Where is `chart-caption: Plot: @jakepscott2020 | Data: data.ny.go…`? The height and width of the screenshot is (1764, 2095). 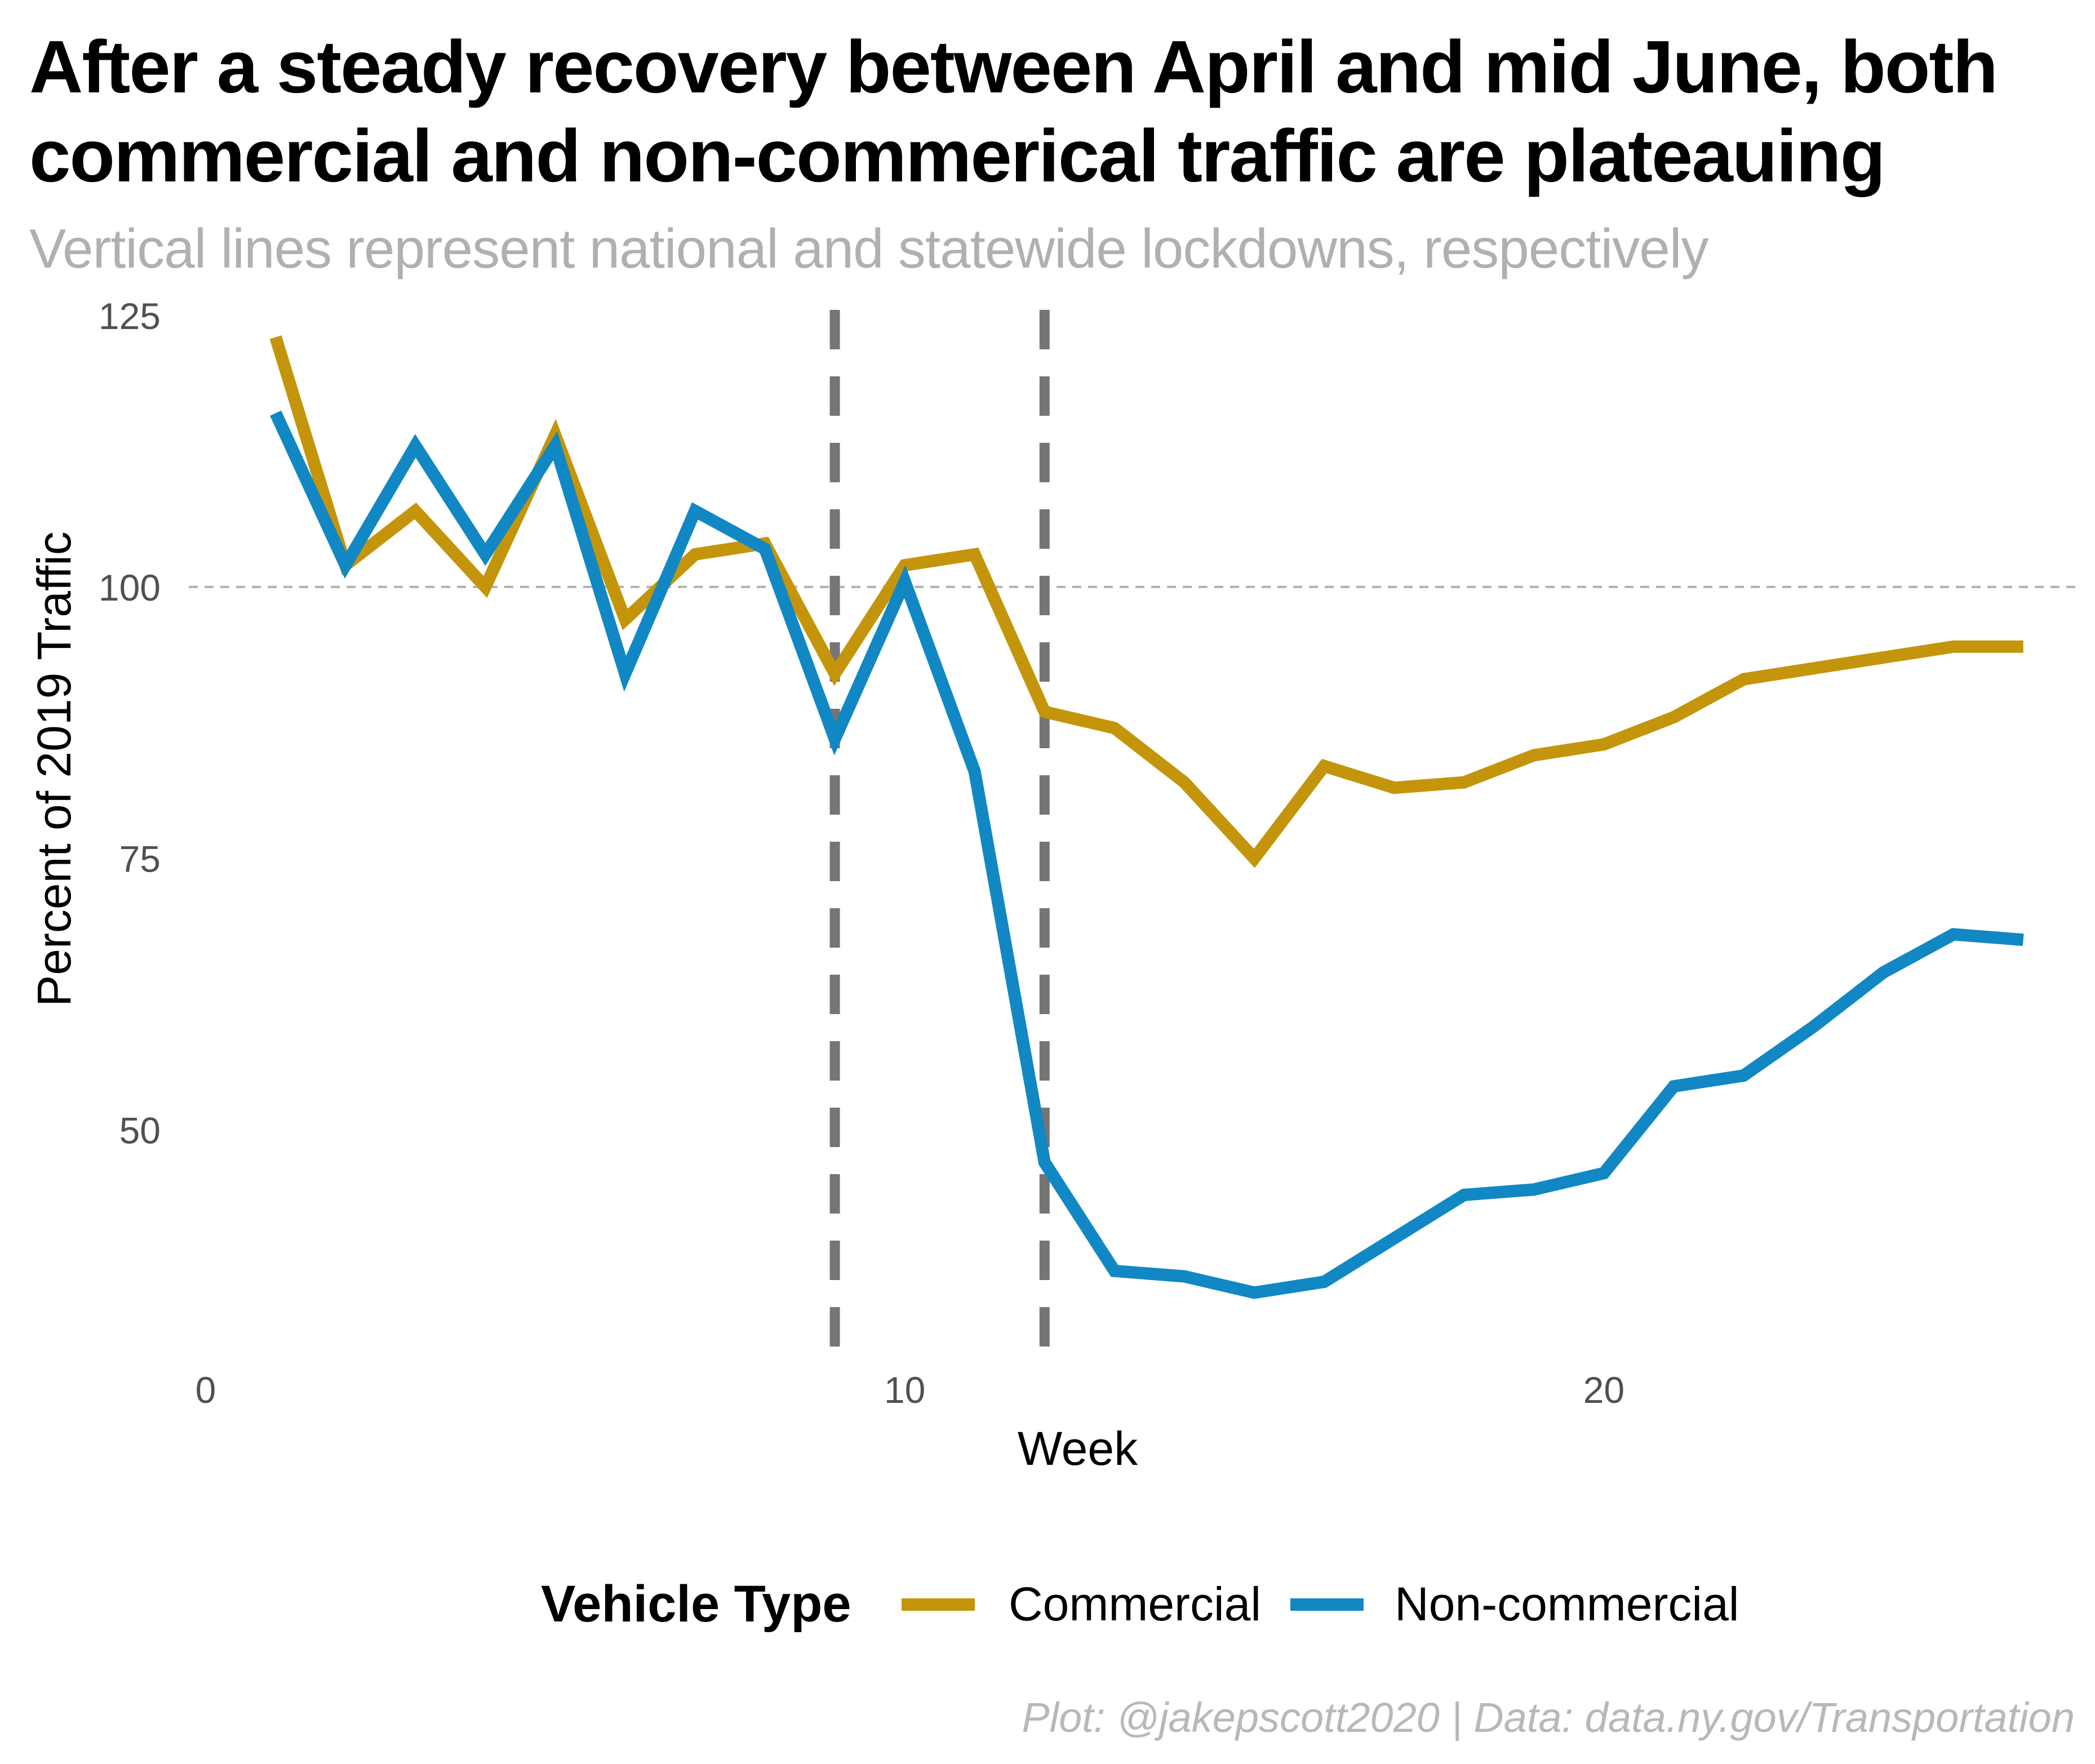 chart-caption: Plot: @jakepscott2020 | Data: data.ny.go… is located at coordinates (1549, 1717).